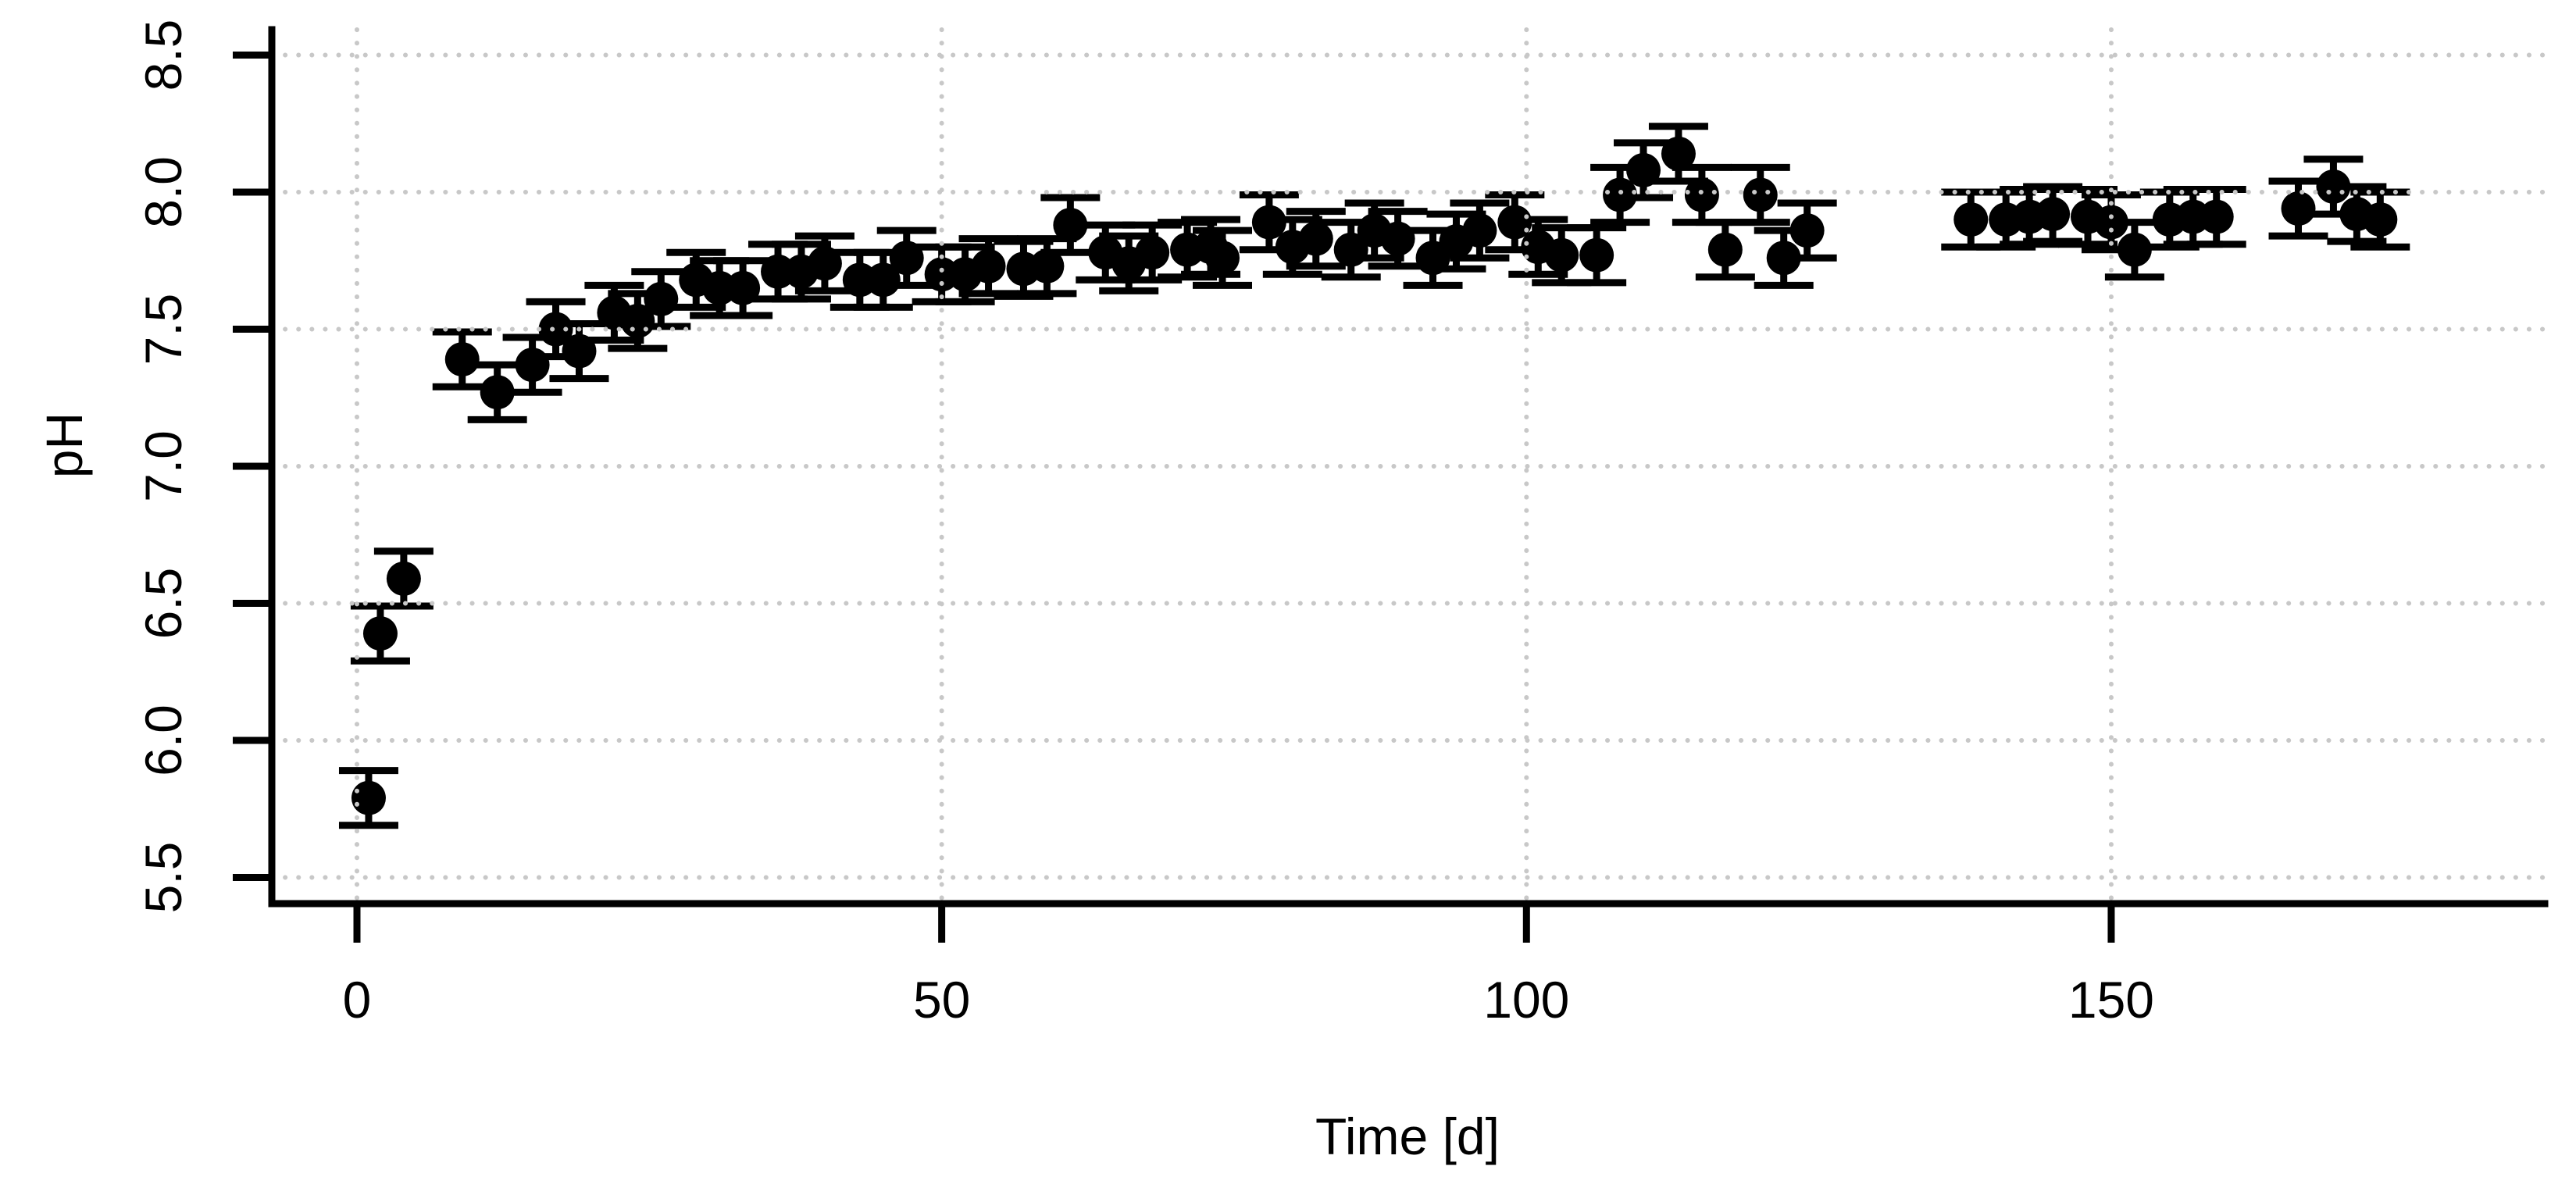 Image resolution: width=2576 pixels, height=1184 pixels. Describe the element at coordinates (163, 878) in the screenshot. I see `y-tick-label: 5.5` at that location.